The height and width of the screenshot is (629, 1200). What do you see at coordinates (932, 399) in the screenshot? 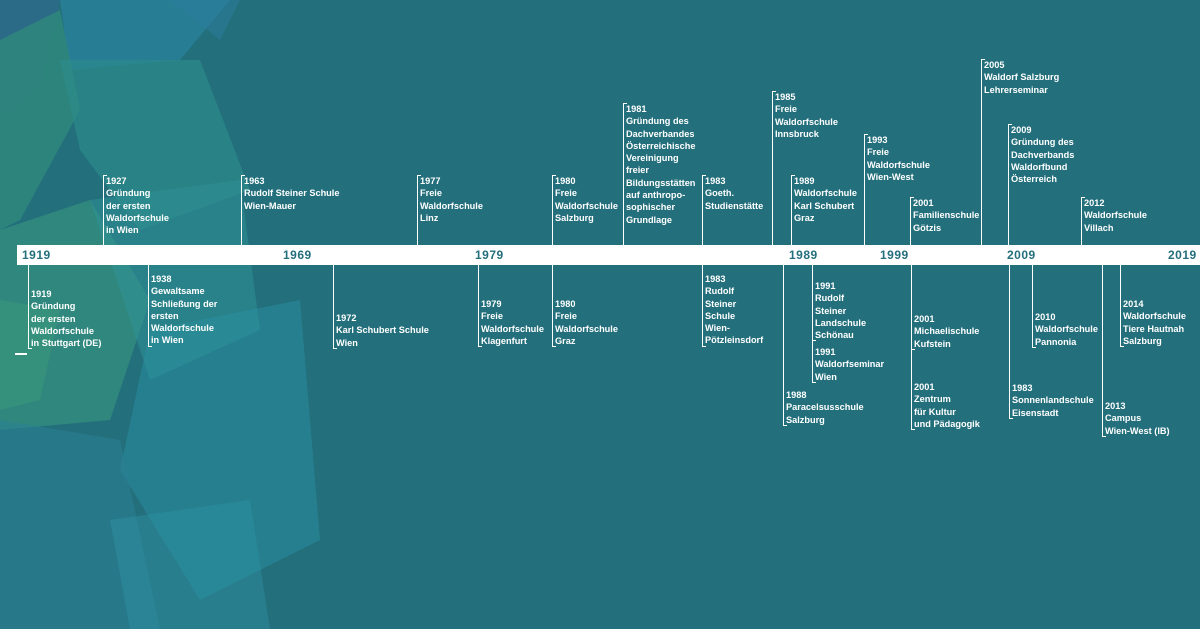
I see `event-text-line: Zentrum` at bounding box center [932, 399].